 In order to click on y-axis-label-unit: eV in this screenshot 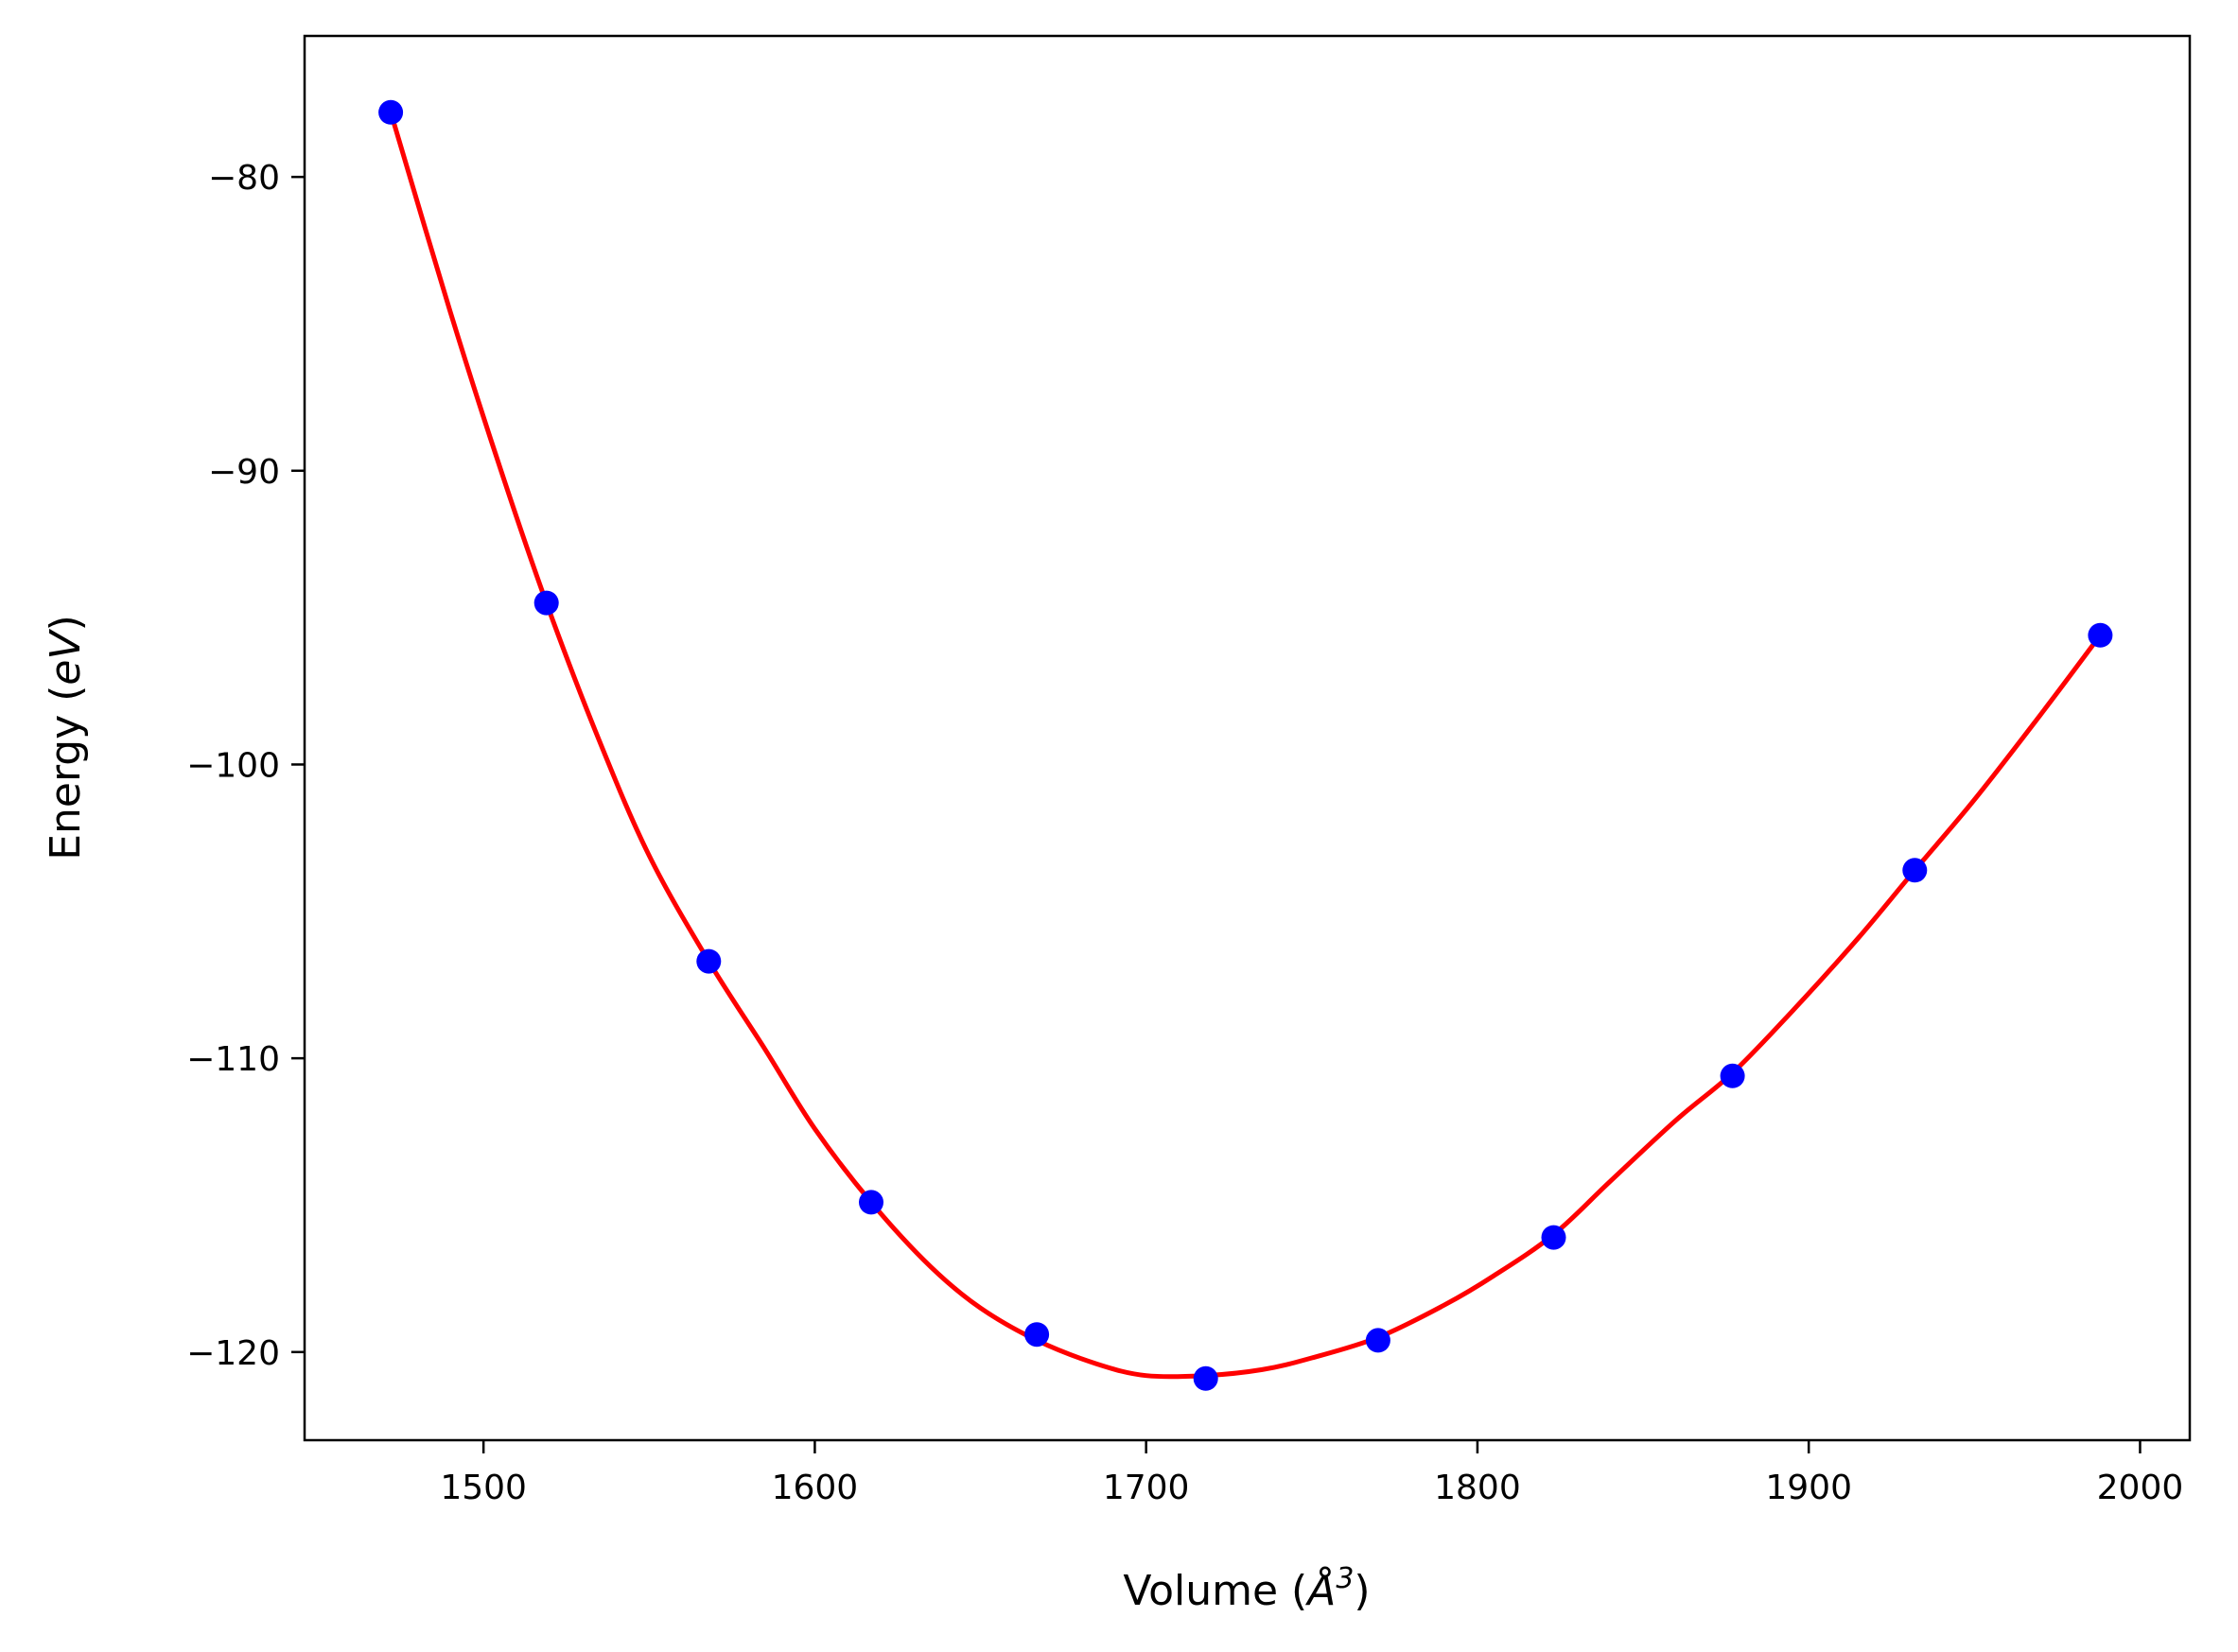, I will do `click(66, 658)`.